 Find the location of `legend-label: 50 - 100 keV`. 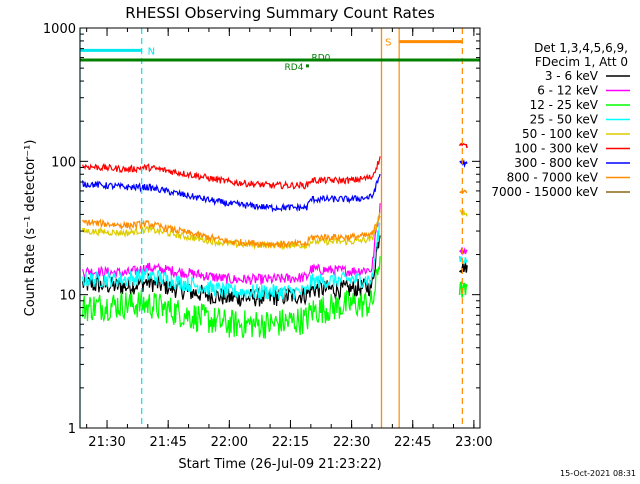

legend-label: 50 - 100 keV is located at coordinates (560, 134).